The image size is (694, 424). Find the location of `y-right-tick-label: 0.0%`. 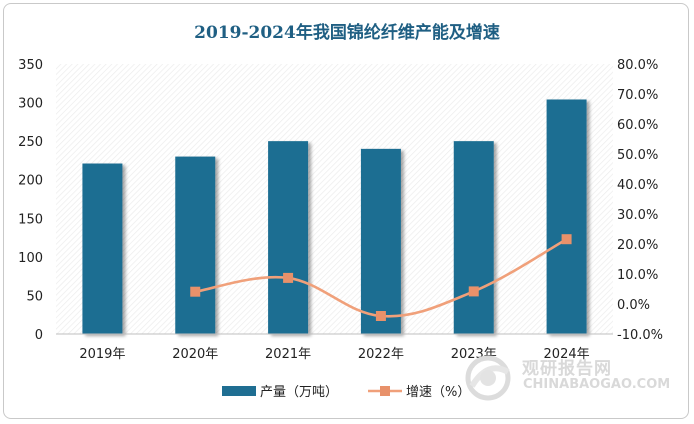

y-right-tick-label: 0.0% is located at coordinates (633, 305).